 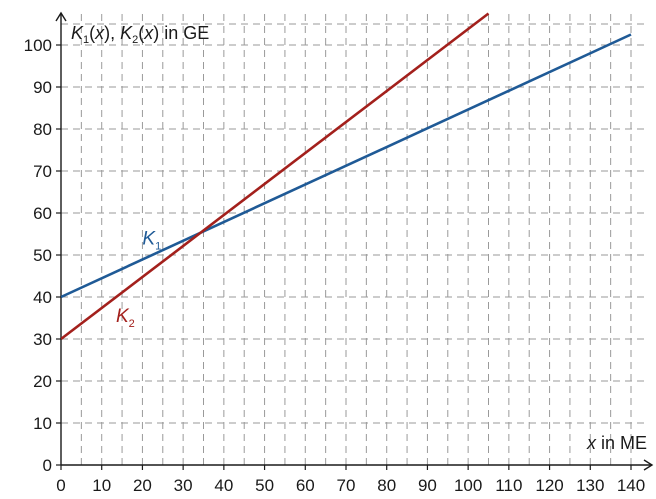 What do you see at coordinates (264, 485) in the screenshot?
I see `x-tick-label: 50` at bounding box center [264, 485].